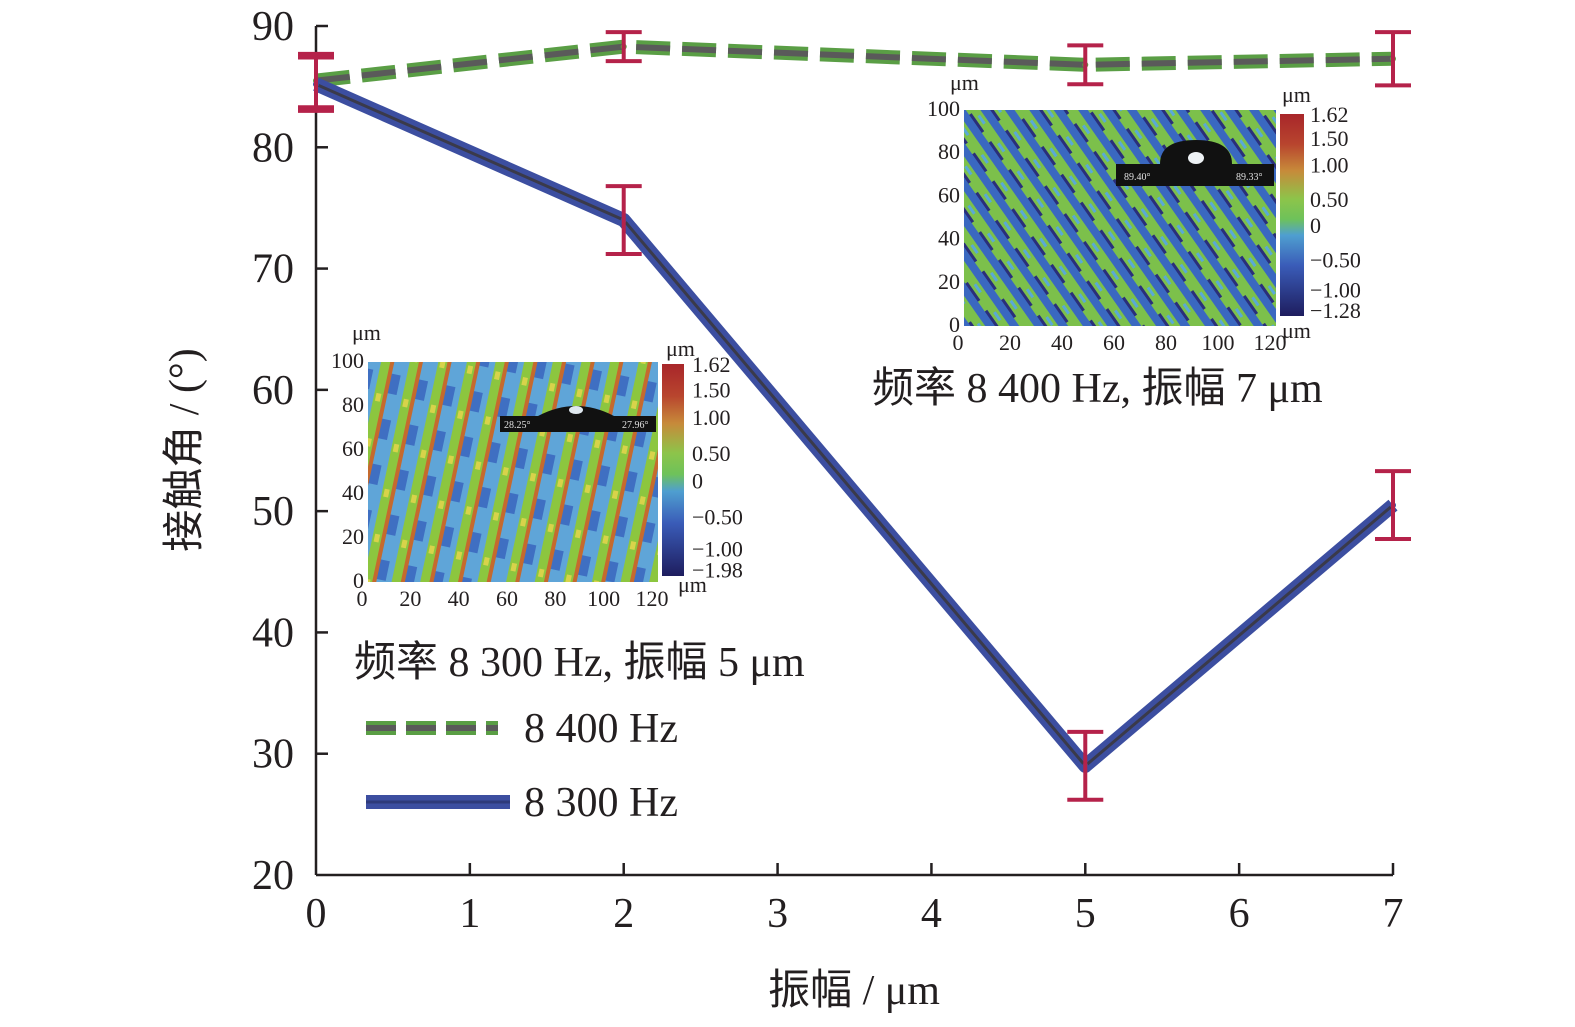 Image resolution: width=1575 pixels, height=1027 pixels. What do you see at coordinates (1062, 342) in the screenshot?
I see `inset-2-x-tick-40: 40` at bounding box center [1062, 342].